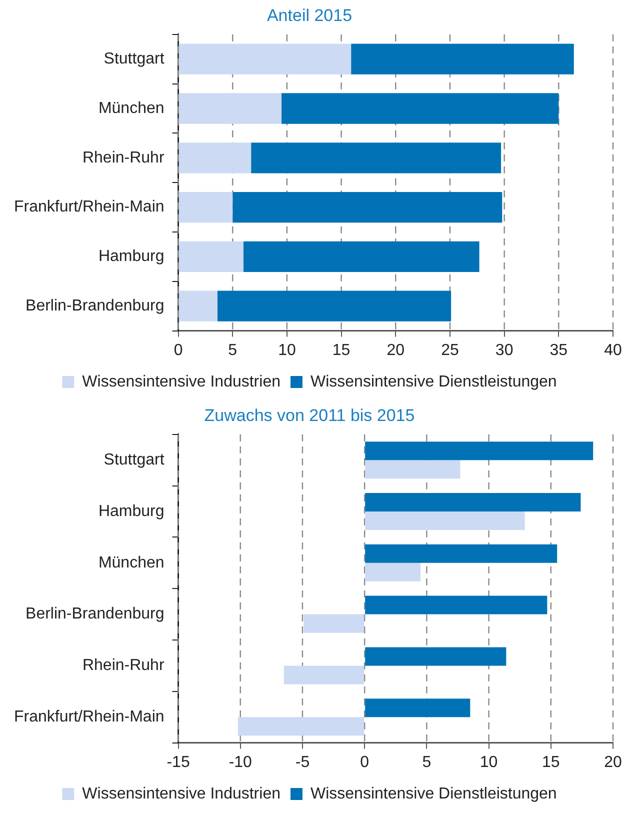  I want to click on x-tick-label: -5, so click(302, 762).